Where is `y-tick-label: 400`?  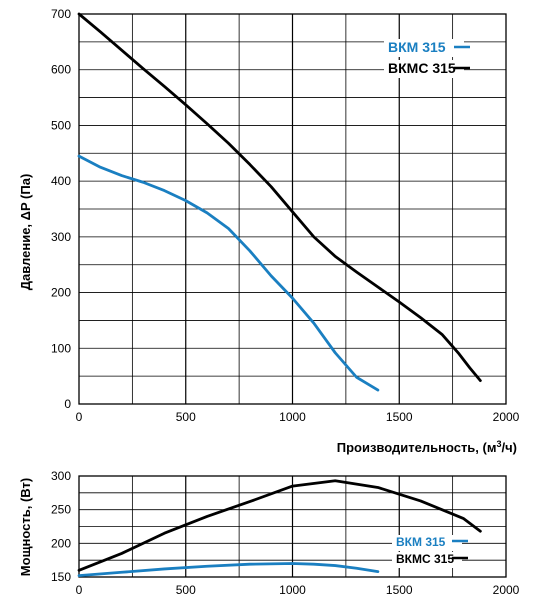 y-tick-label: 400 is located at coordinates (61, 181).